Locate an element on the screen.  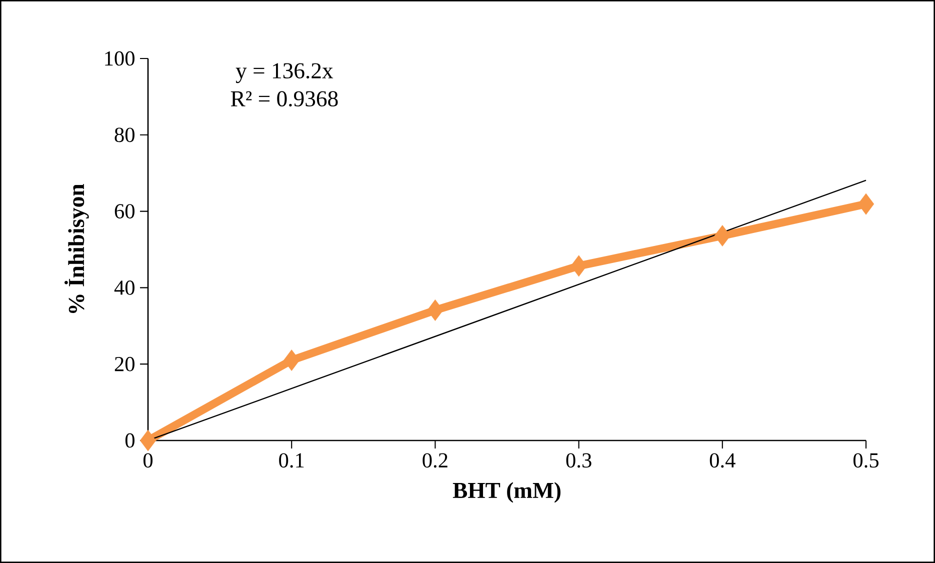
annotation: R² = 0.9368 is located at coordinates (284, 99).